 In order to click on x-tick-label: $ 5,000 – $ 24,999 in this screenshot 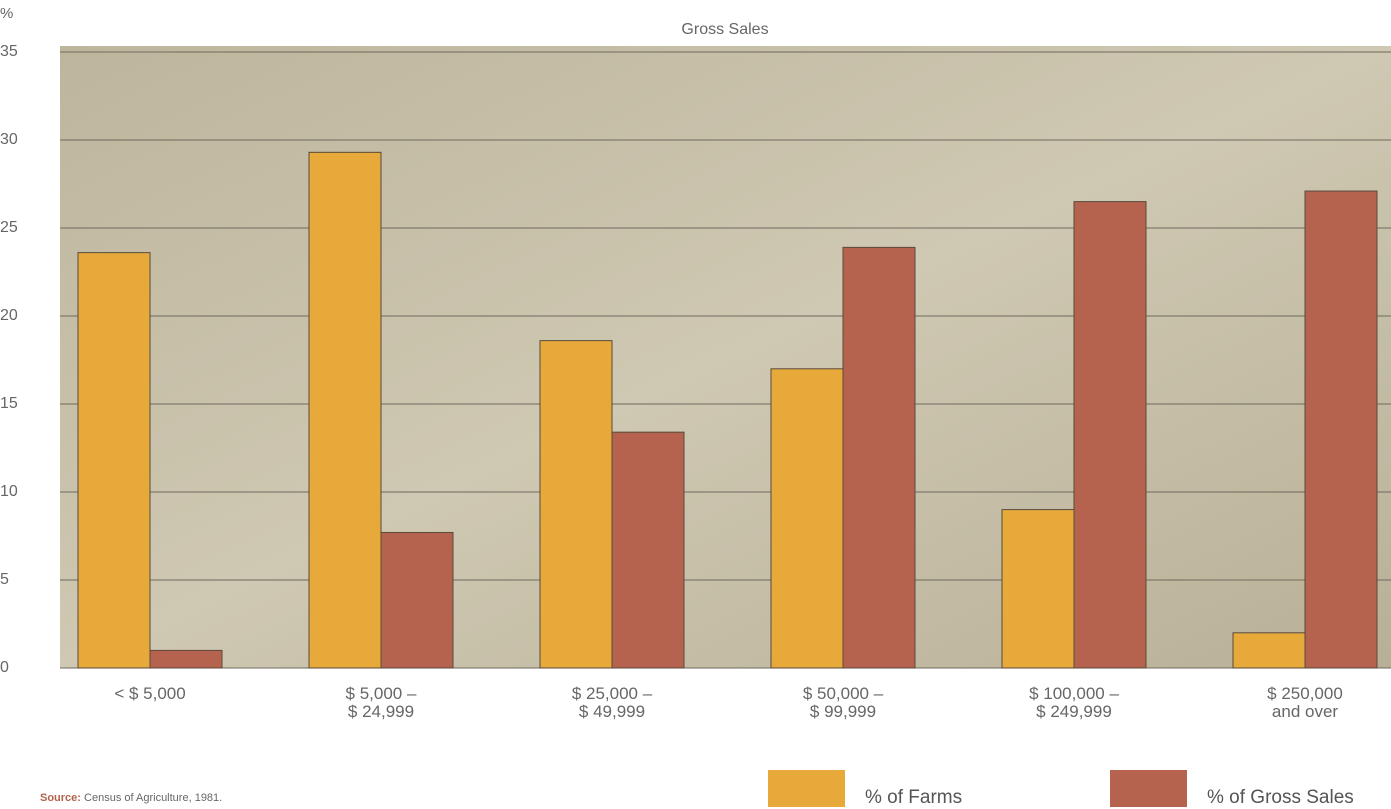, I will do `click(381, 702)`.